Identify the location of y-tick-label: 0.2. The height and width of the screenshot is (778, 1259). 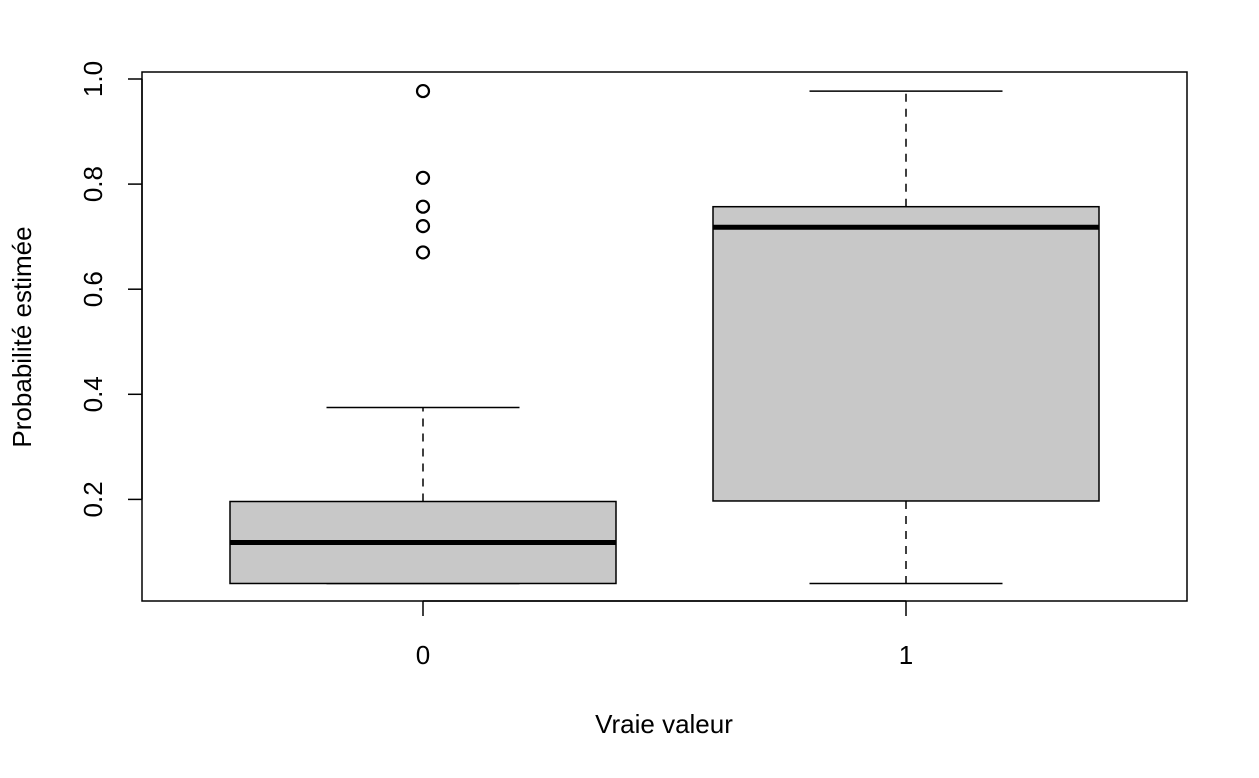
(93, 499).